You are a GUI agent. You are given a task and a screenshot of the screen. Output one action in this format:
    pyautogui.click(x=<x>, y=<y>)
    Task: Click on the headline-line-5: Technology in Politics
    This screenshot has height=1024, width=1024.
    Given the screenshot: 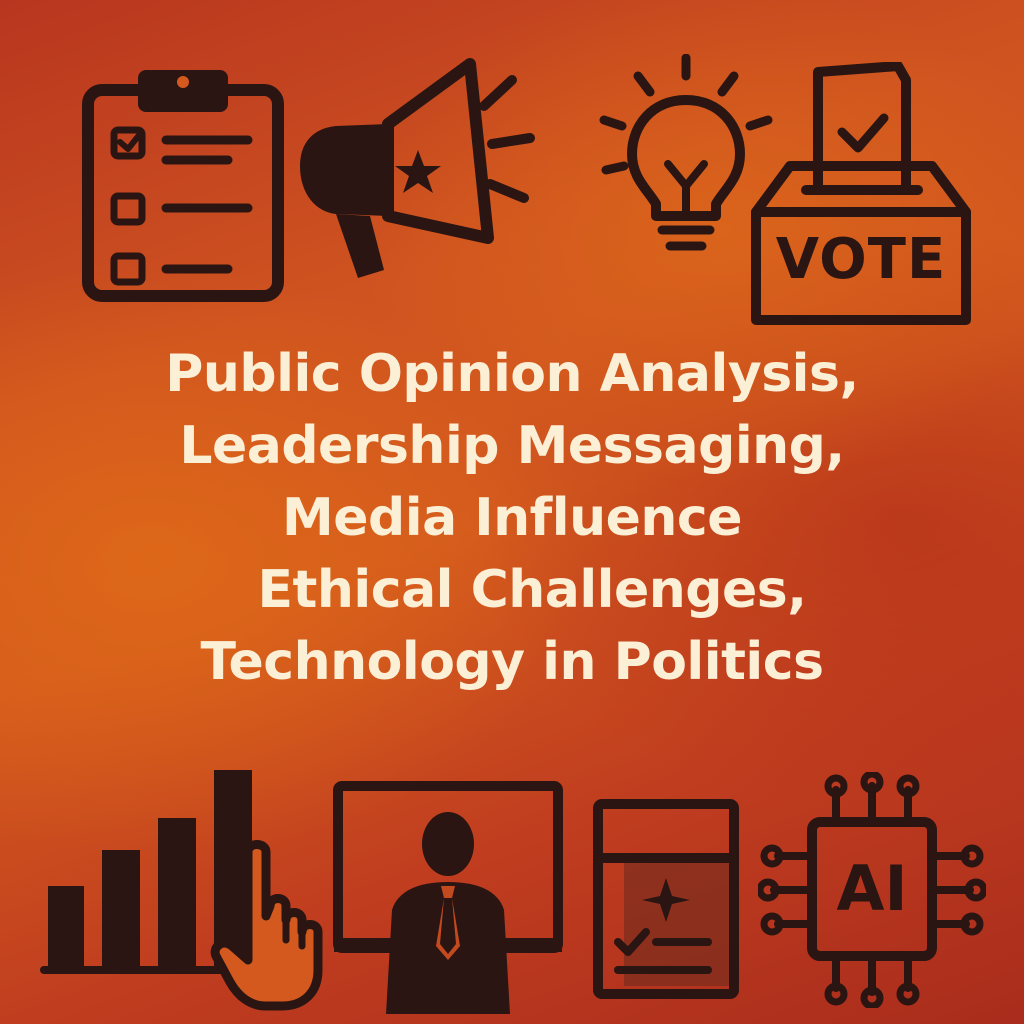 What is the action you would take?
    pyautogui.click(x=512, y=662)
    